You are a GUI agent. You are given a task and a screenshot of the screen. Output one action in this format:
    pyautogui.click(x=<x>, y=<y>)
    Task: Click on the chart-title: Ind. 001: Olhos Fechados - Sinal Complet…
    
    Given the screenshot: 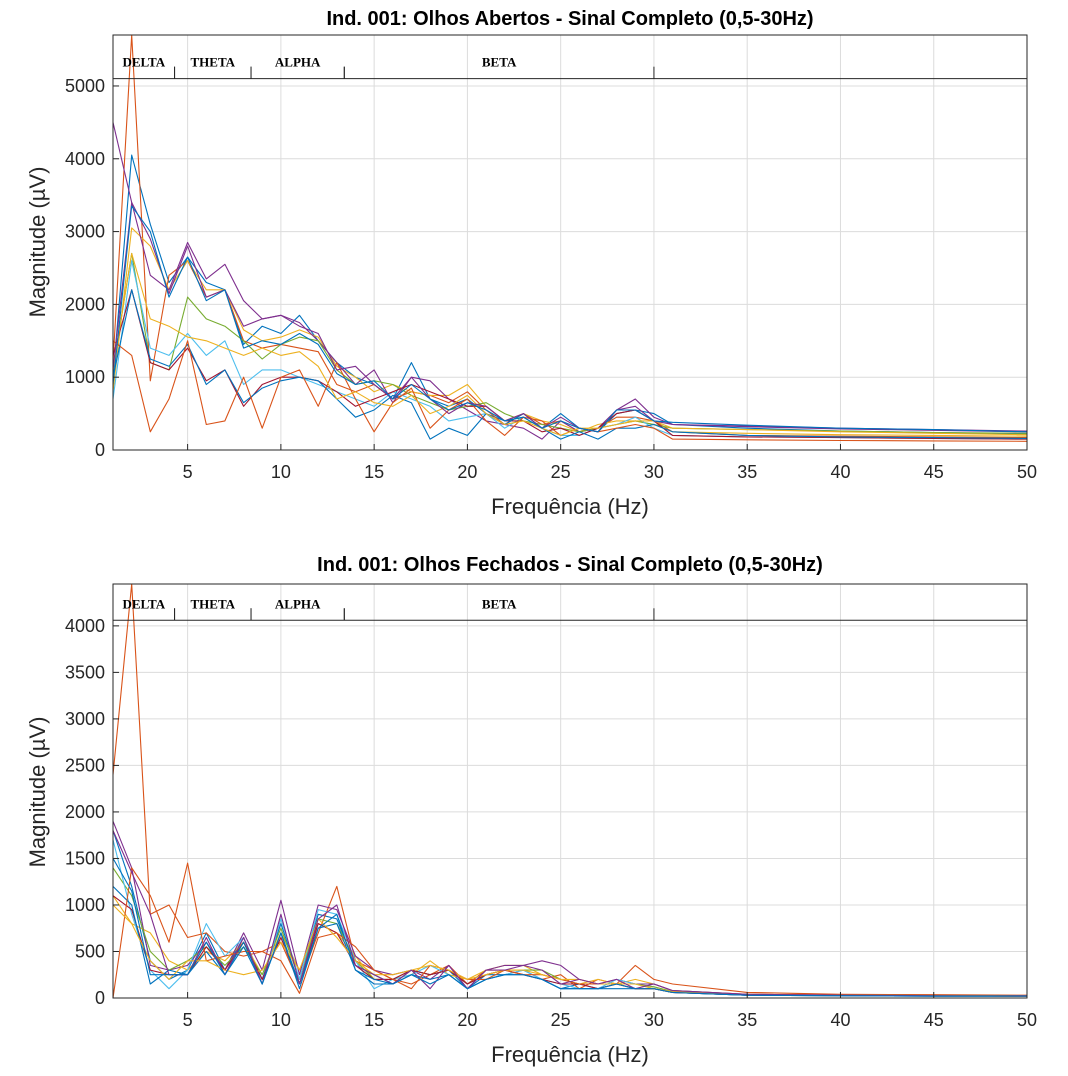 What is the action you would take?
    pyautogui.click(x=570, y=565)
    